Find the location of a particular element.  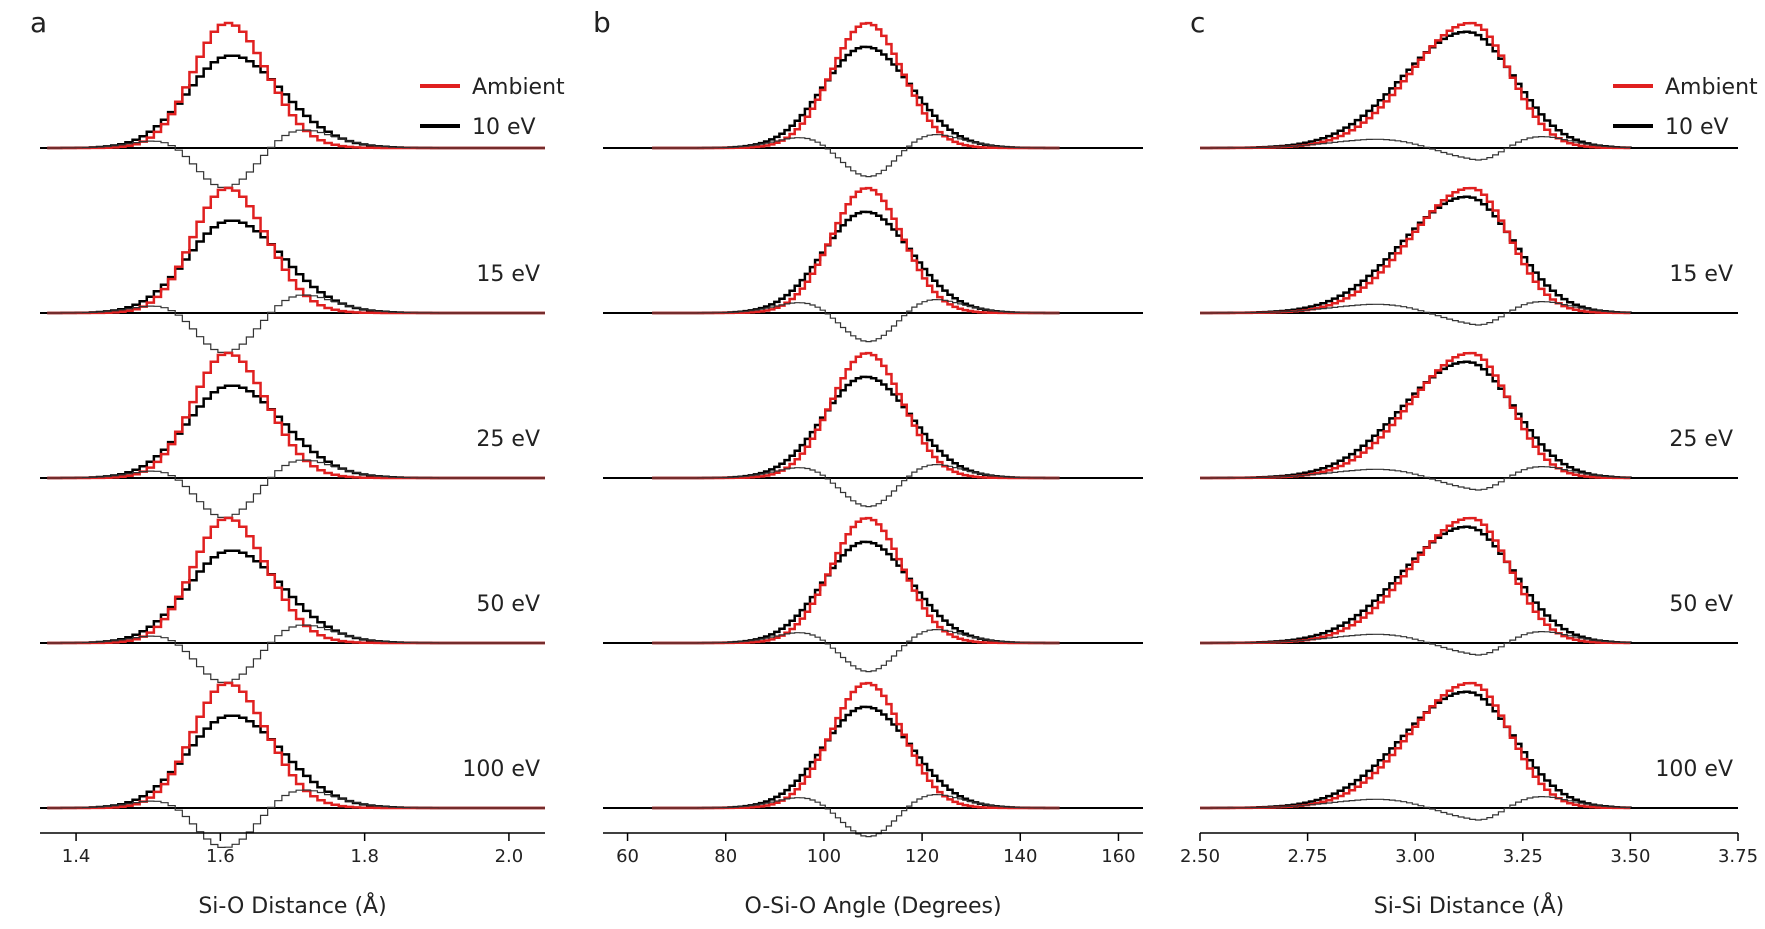

panel-letter-c: c is located at coordinates (1197, 22).